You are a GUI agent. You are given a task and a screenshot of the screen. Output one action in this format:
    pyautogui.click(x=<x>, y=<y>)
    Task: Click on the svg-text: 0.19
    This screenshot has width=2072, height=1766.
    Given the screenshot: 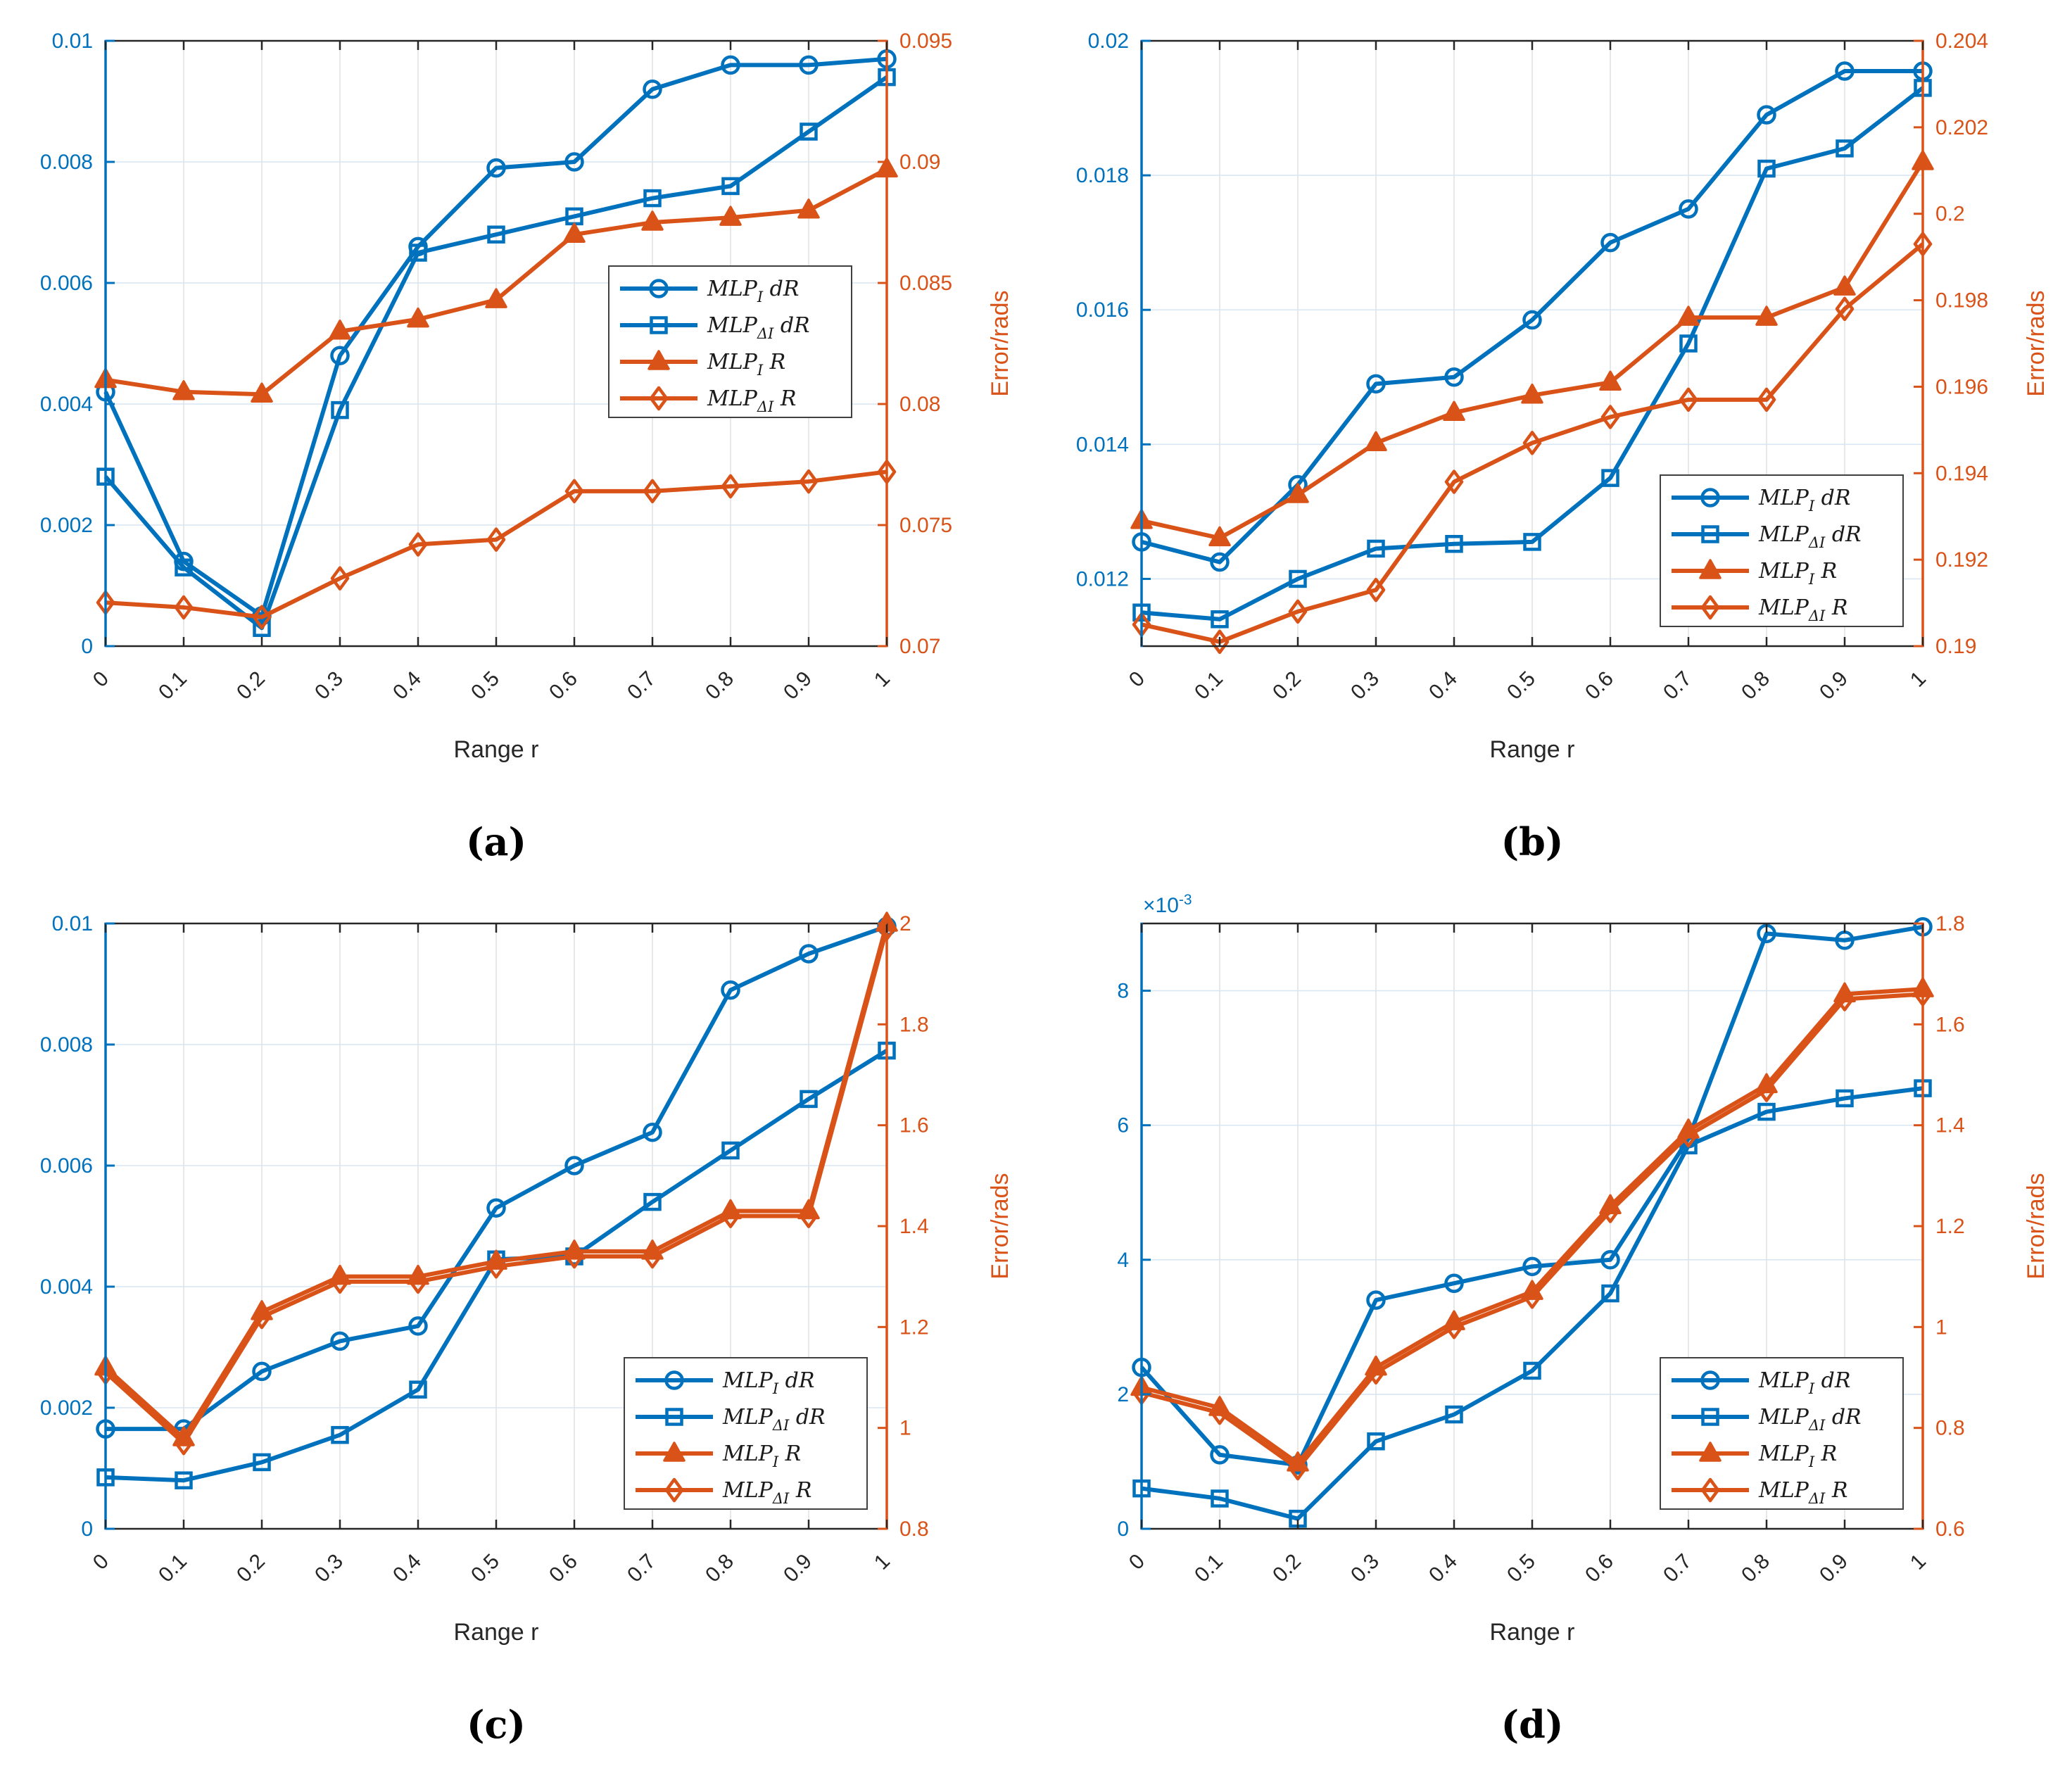 What is the action you would take?
    pyautogui.click(x=1955, y=646)
    